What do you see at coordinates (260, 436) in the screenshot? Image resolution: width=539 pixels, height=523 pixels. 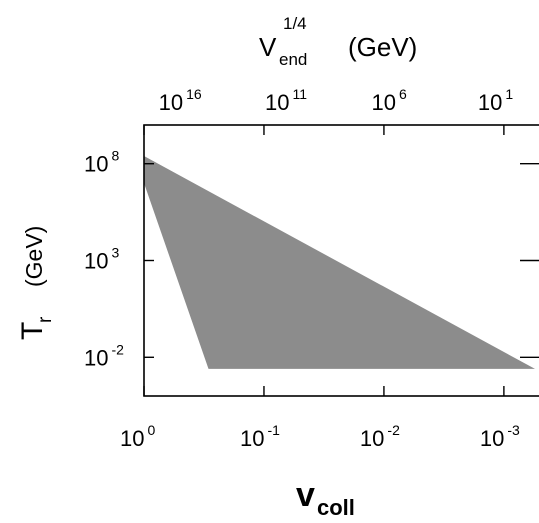 I see `x-tick-label: 10 -1` at bounding box center [260, 436].